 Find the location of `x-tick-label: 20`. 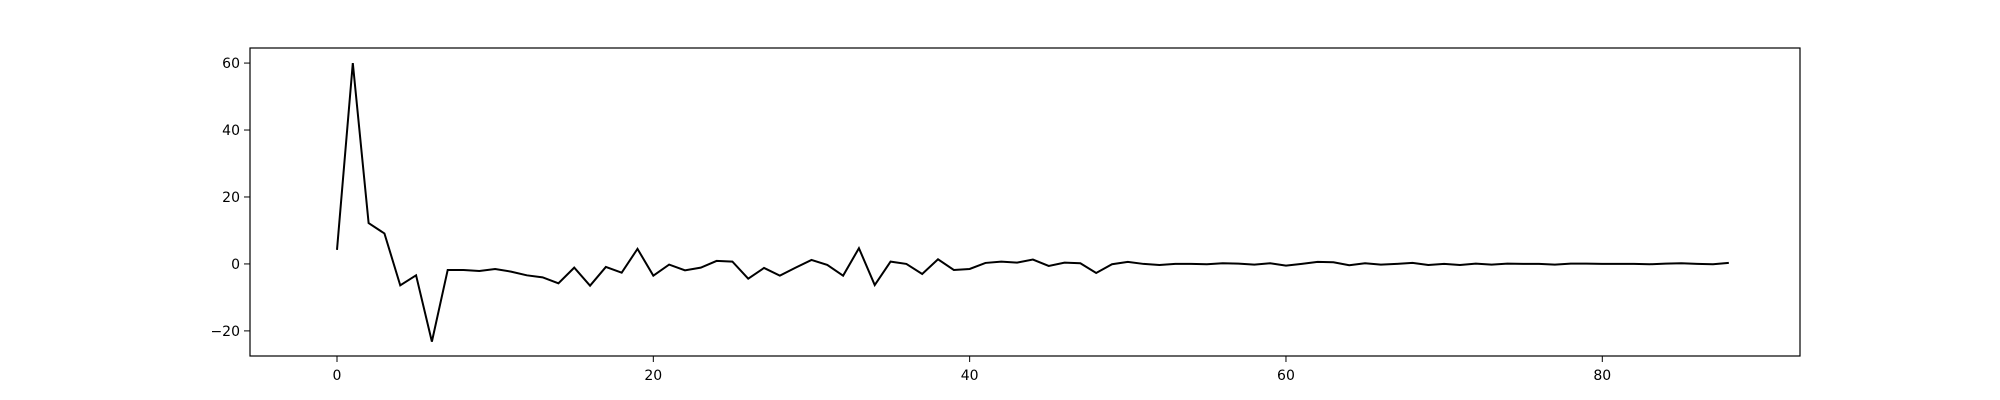

x-tick-label: 20 is located at coordinates (653, 376).